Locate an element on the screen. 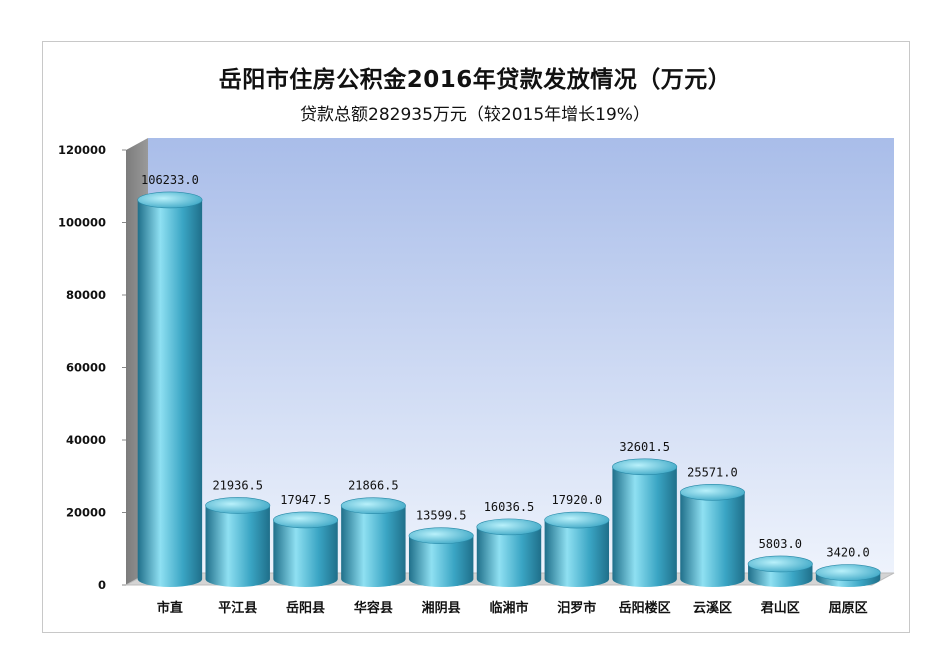 This screenshot has width=950, height=672. bar-平江县 is located at coordinates (237, 546).